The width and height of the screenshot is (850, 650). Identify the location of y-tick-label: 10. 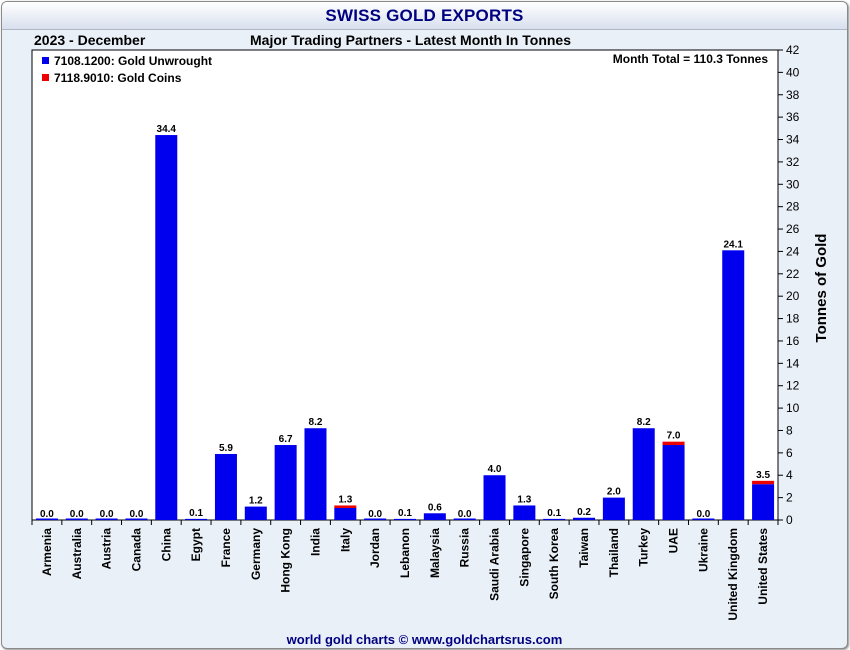
(793, 408).